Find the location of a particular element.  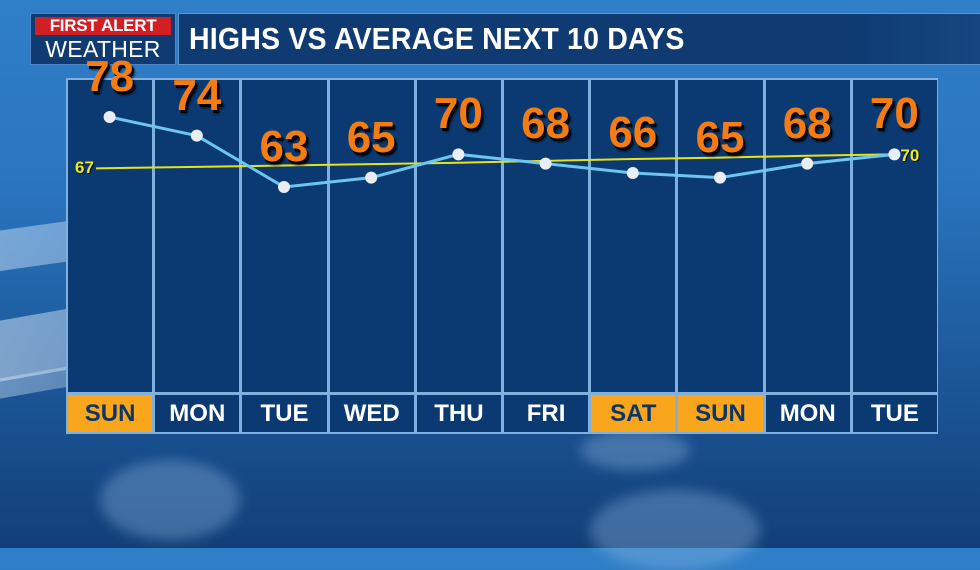

logo-weather: WEATHER is located at coordinates (103, 49).